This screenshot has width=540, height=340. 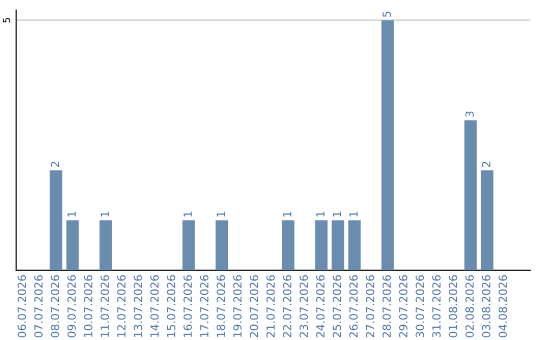 I want to click on x-tick-label: 15.07.2026, so click(x=171, y=306).